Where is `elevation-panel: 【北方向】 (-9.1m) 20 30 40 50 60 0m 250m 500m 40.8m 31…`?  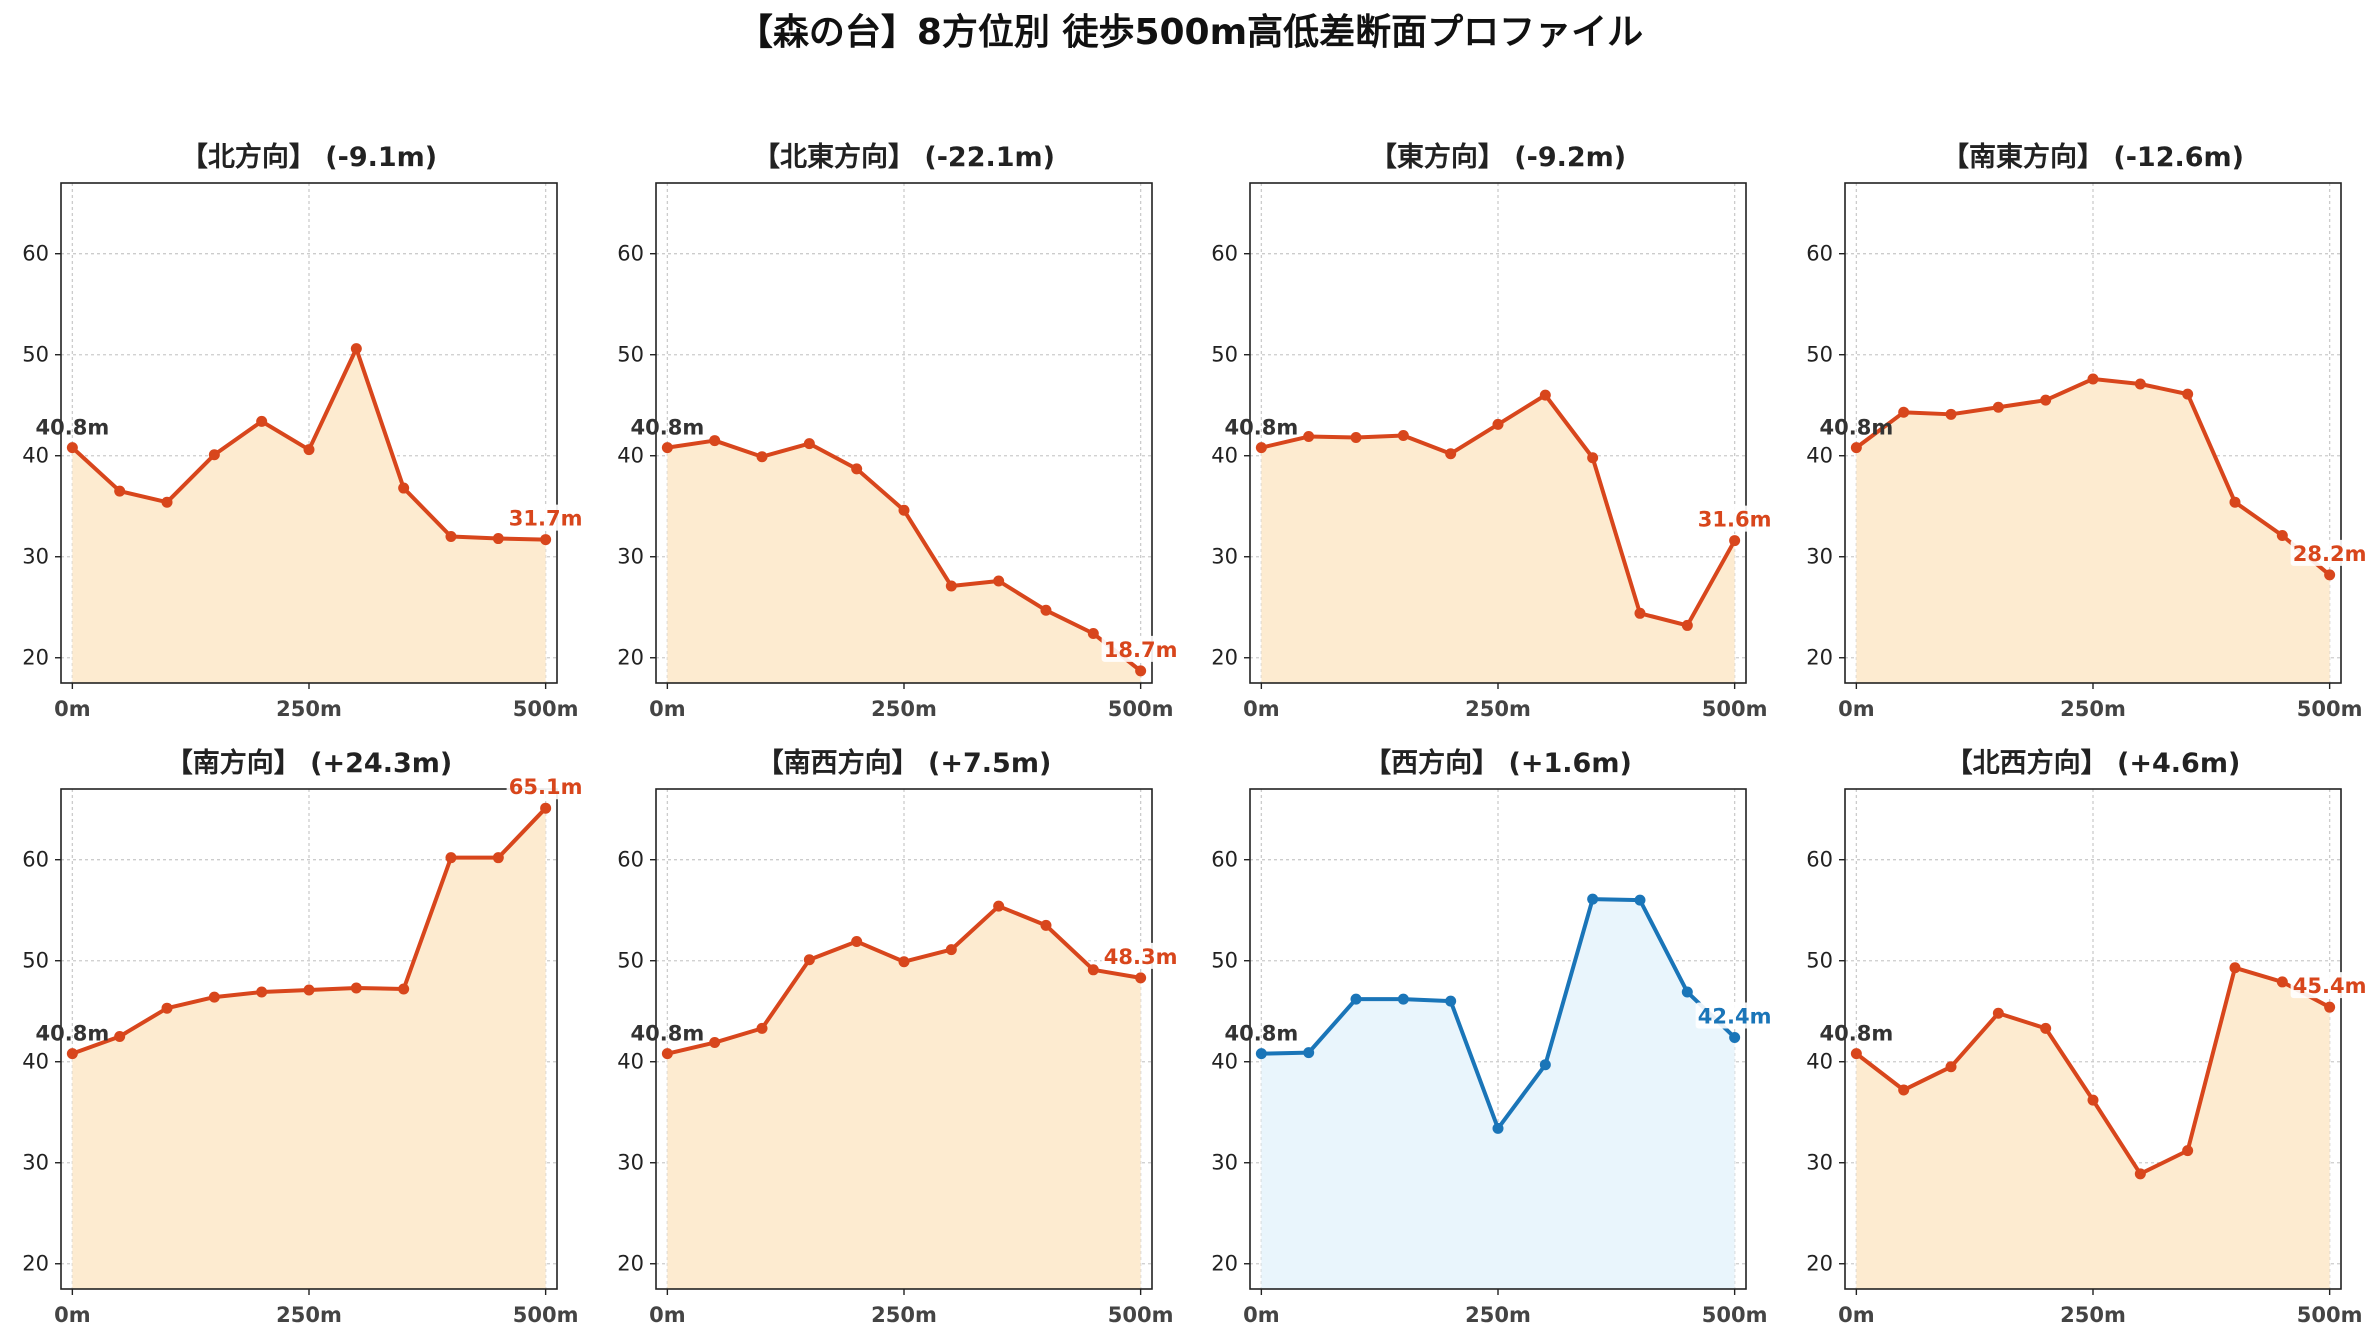
elevation-panel: 【北方向】 (-9.1m) 20 30 40 50 60 0m 250m 500m 40.8m 31… is located at coordinates (303, 431).